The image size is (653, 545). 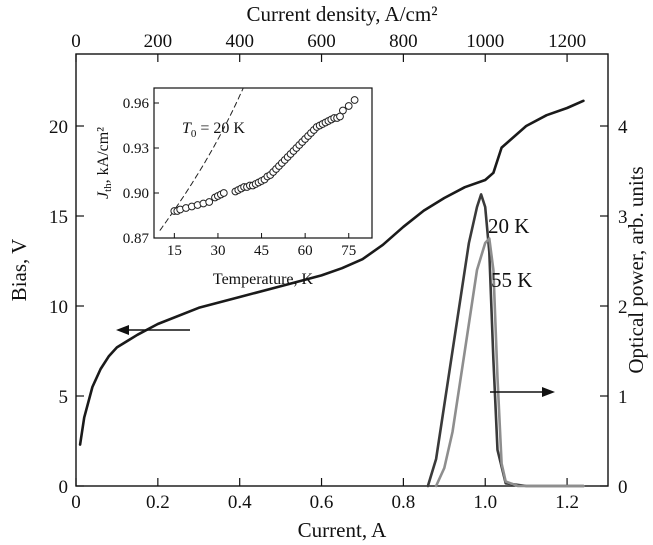 I want to click on x-tick-label: 0.4, so click(x=240, y=502).